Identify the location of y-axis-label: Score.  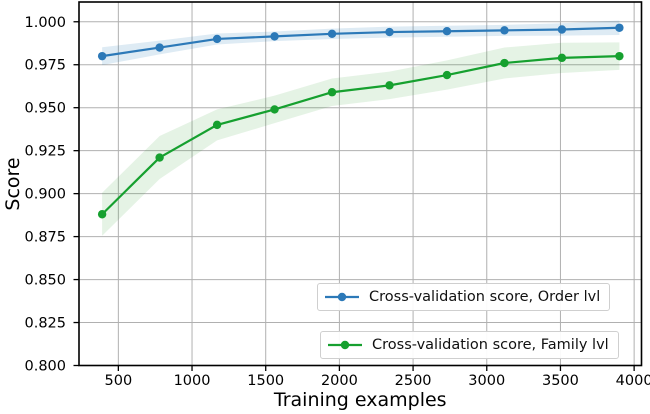
(13, 183).